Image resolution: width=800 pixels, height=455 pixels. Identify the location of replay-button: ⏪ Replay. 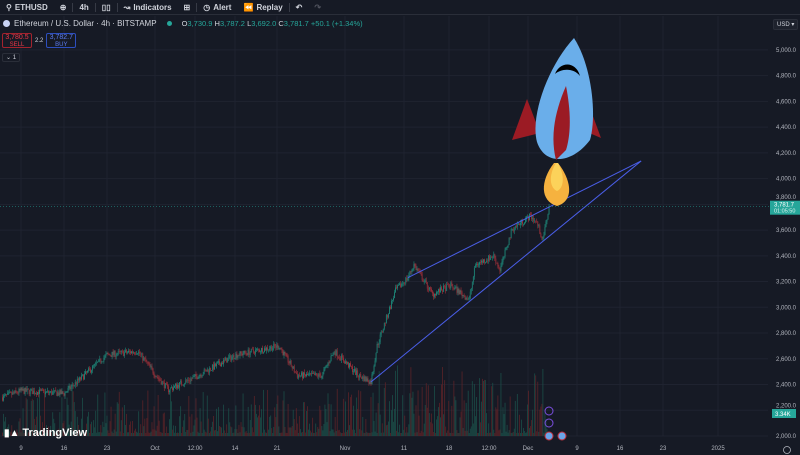
(262, 7).